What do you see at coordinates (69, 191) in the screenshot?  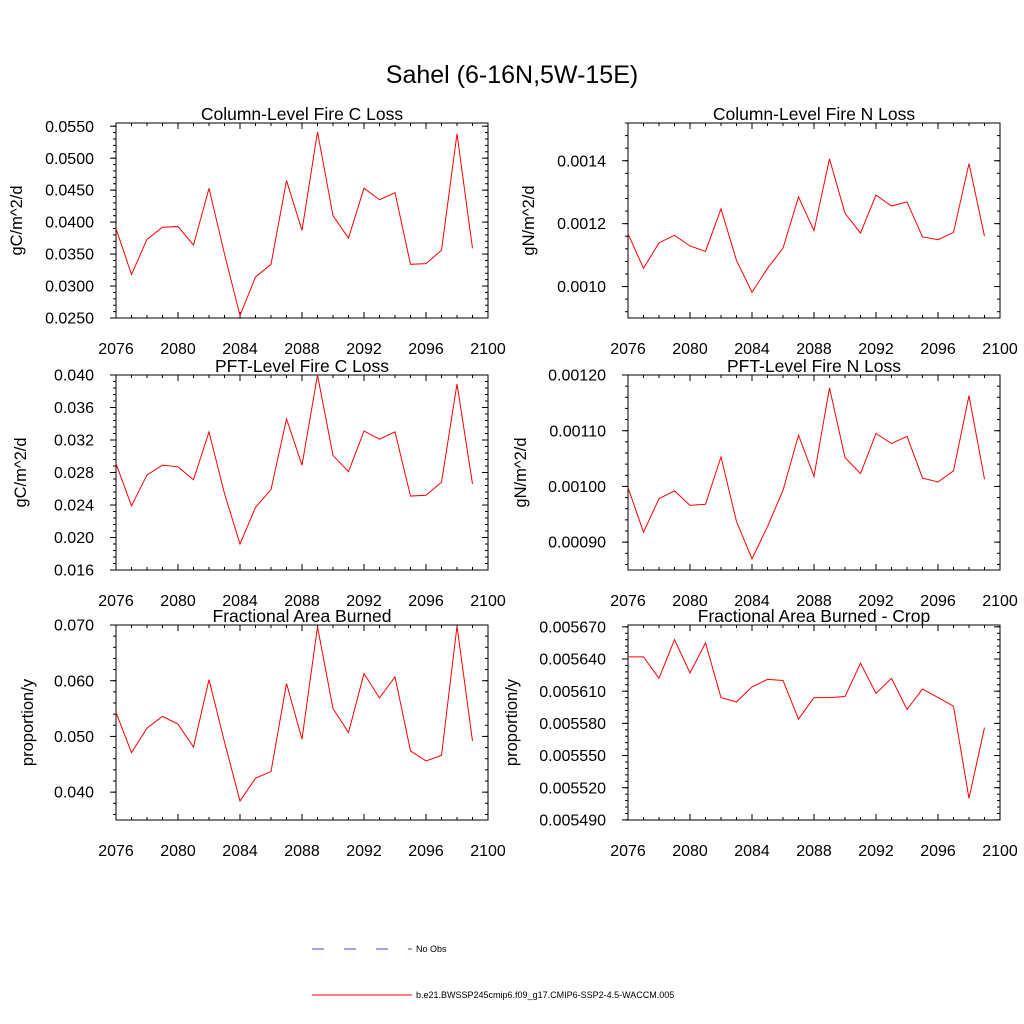 I see `y-tick-label: 0.0450` at bounding box center [69, 191].